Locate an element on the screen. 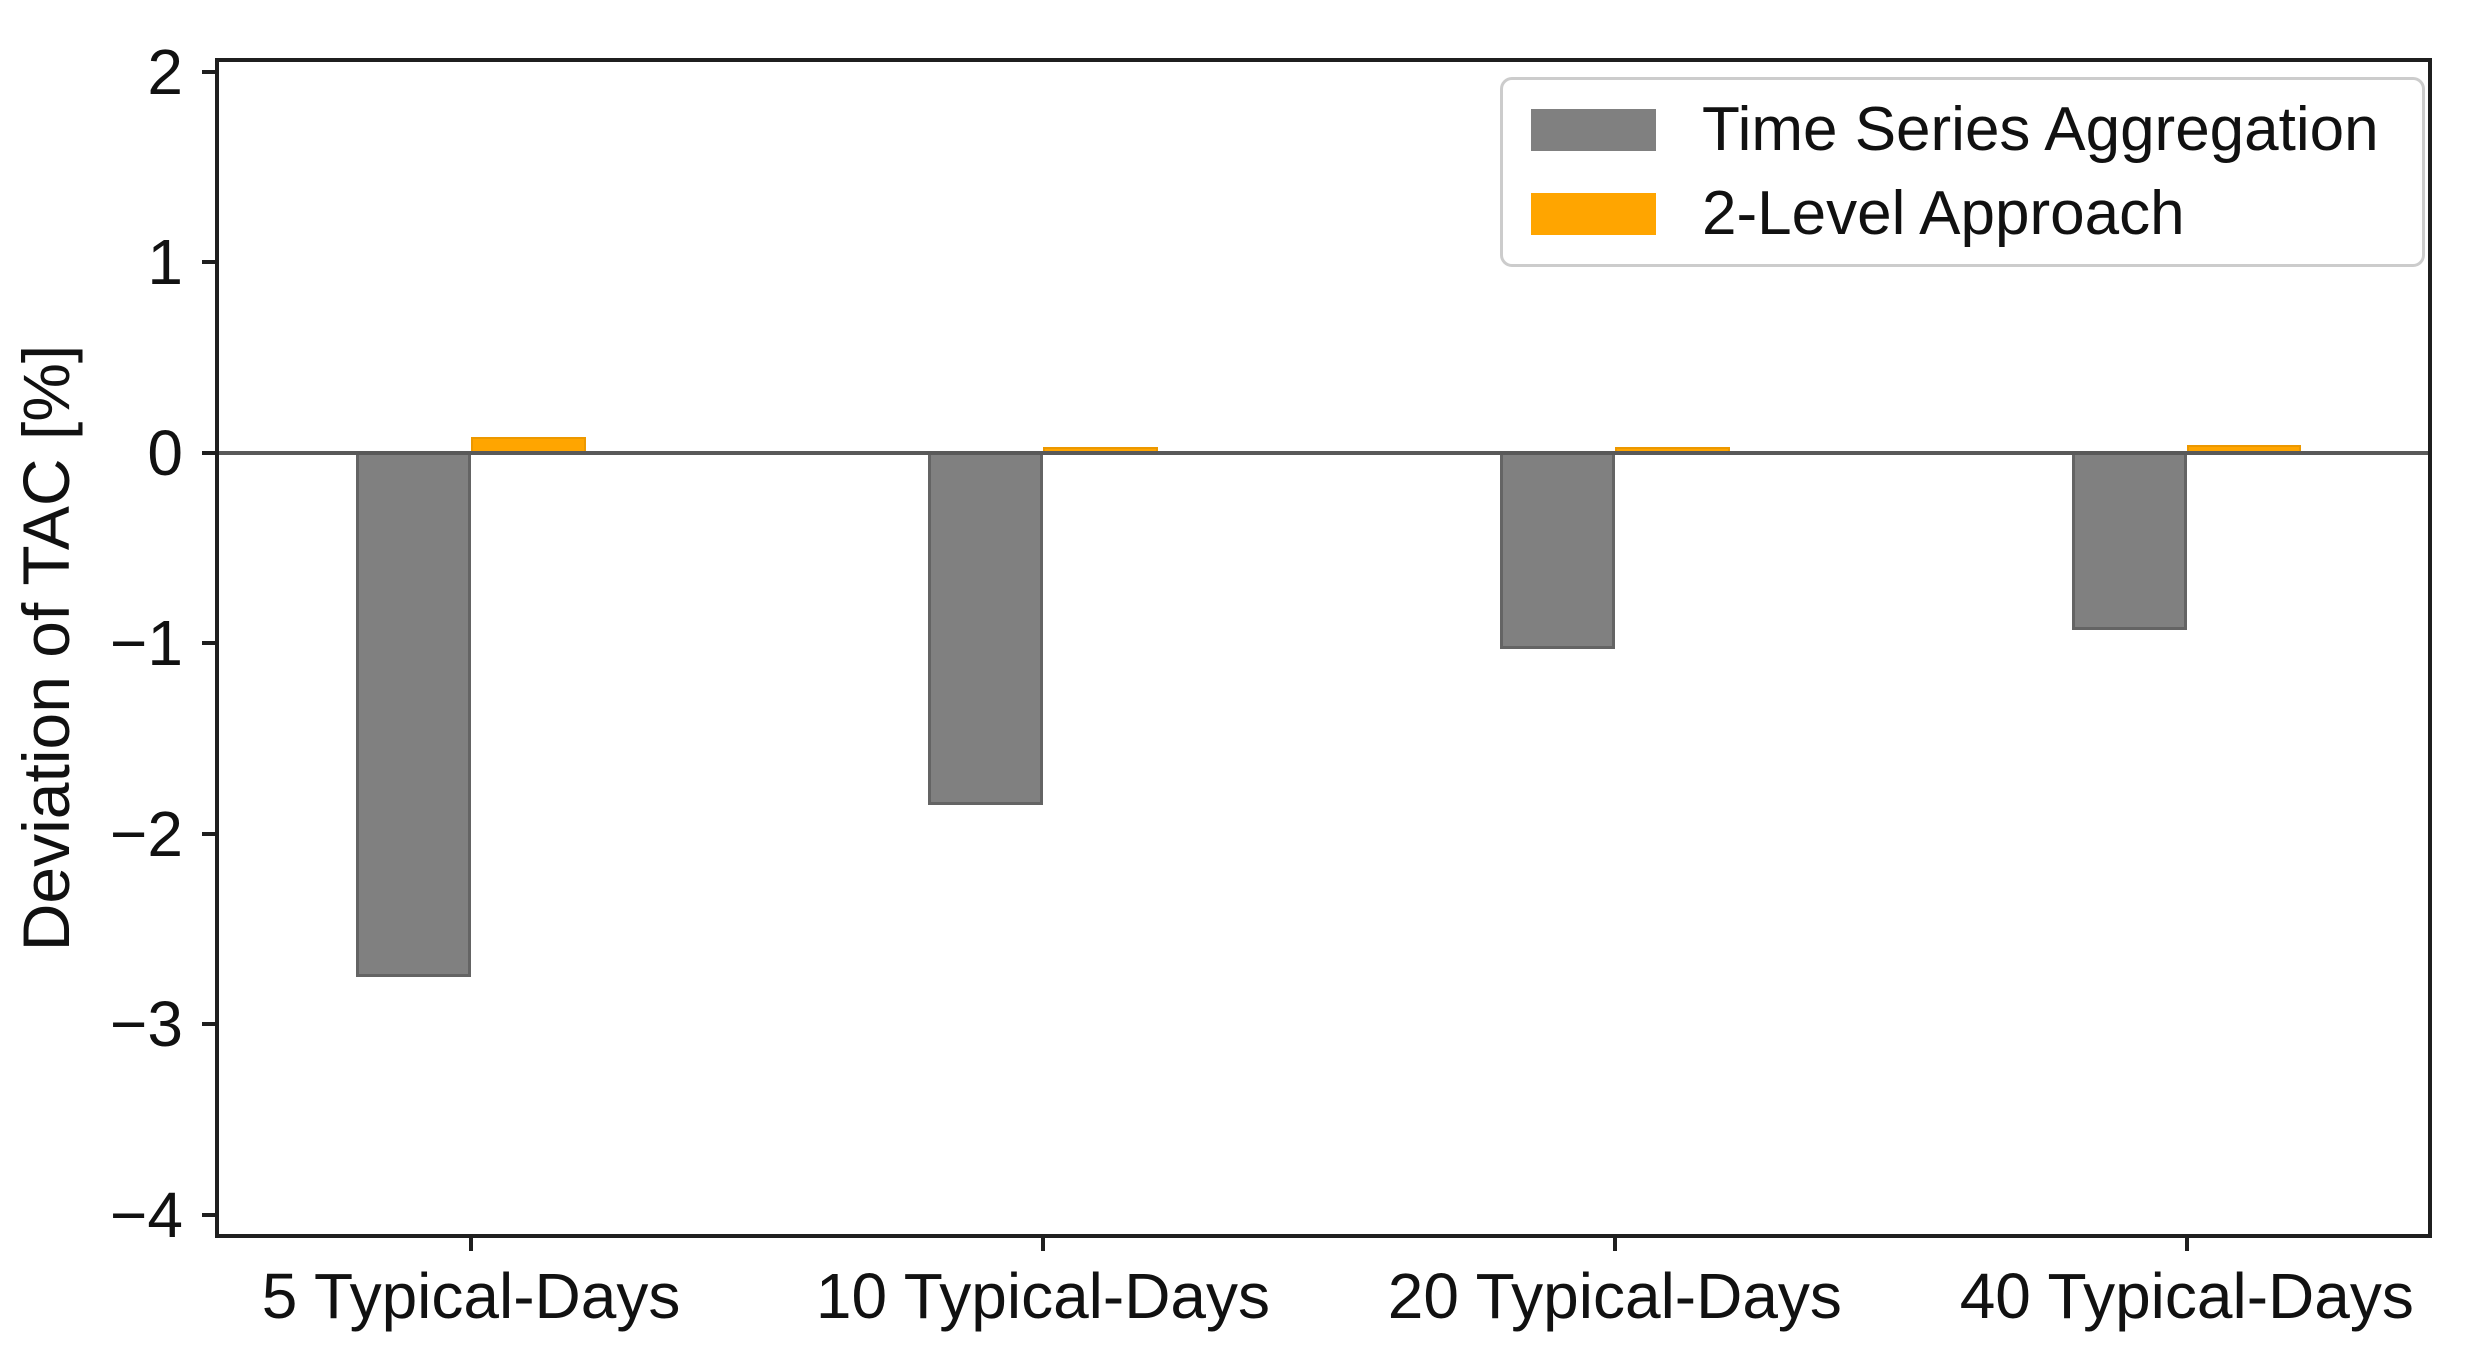 This screenshot has width=2466, height=1361. y-tick-label: 0 is located at coordinates (165, 452).